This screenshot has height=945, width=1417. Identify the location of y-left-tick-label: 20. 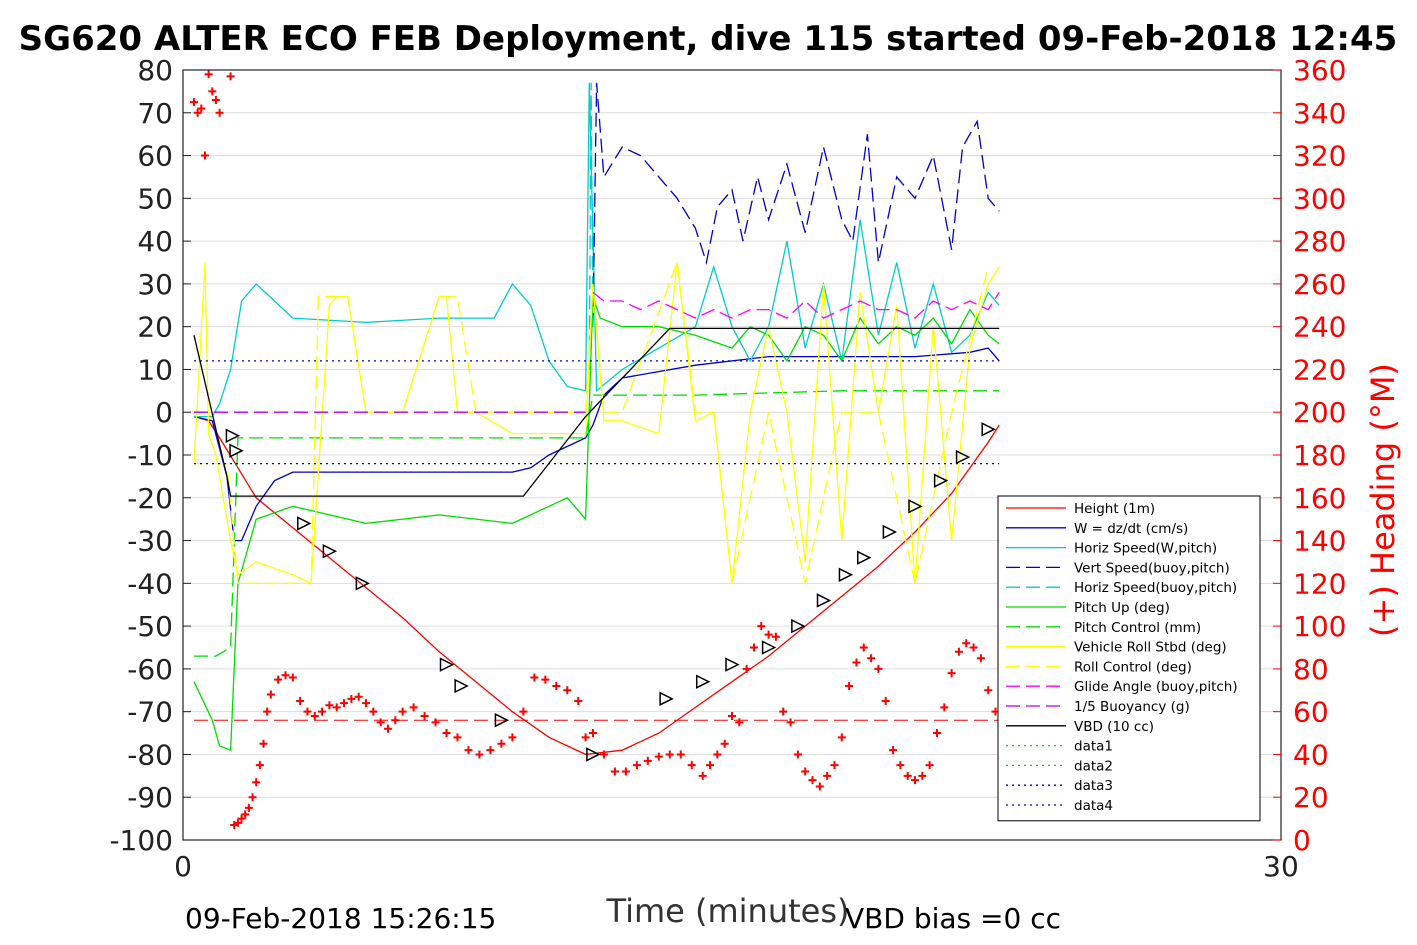
(155, 327).